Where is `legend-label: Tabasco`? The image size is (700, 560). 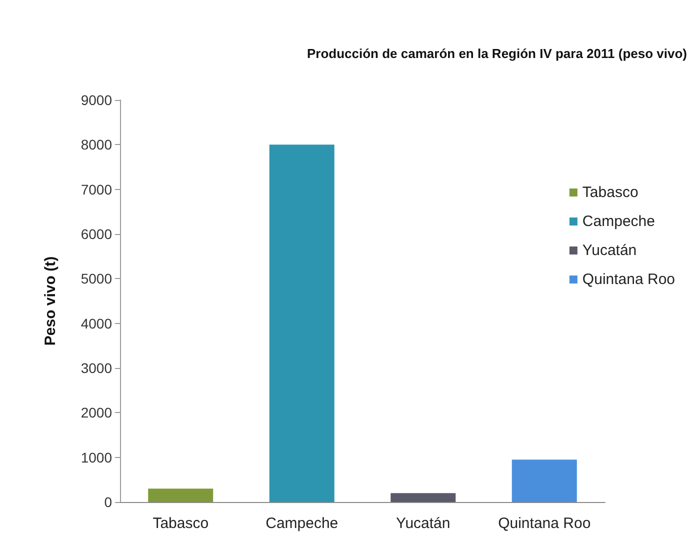
legend-label: Tabasco is located at coordinates (610, 192).